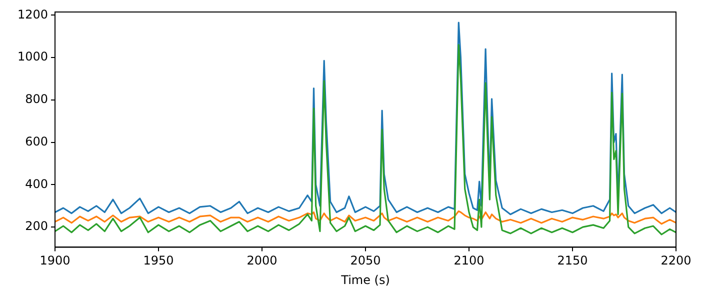 This screenshot has width=702, height=296. I want to click on x-tick-label: 2100, so click(469, 261).